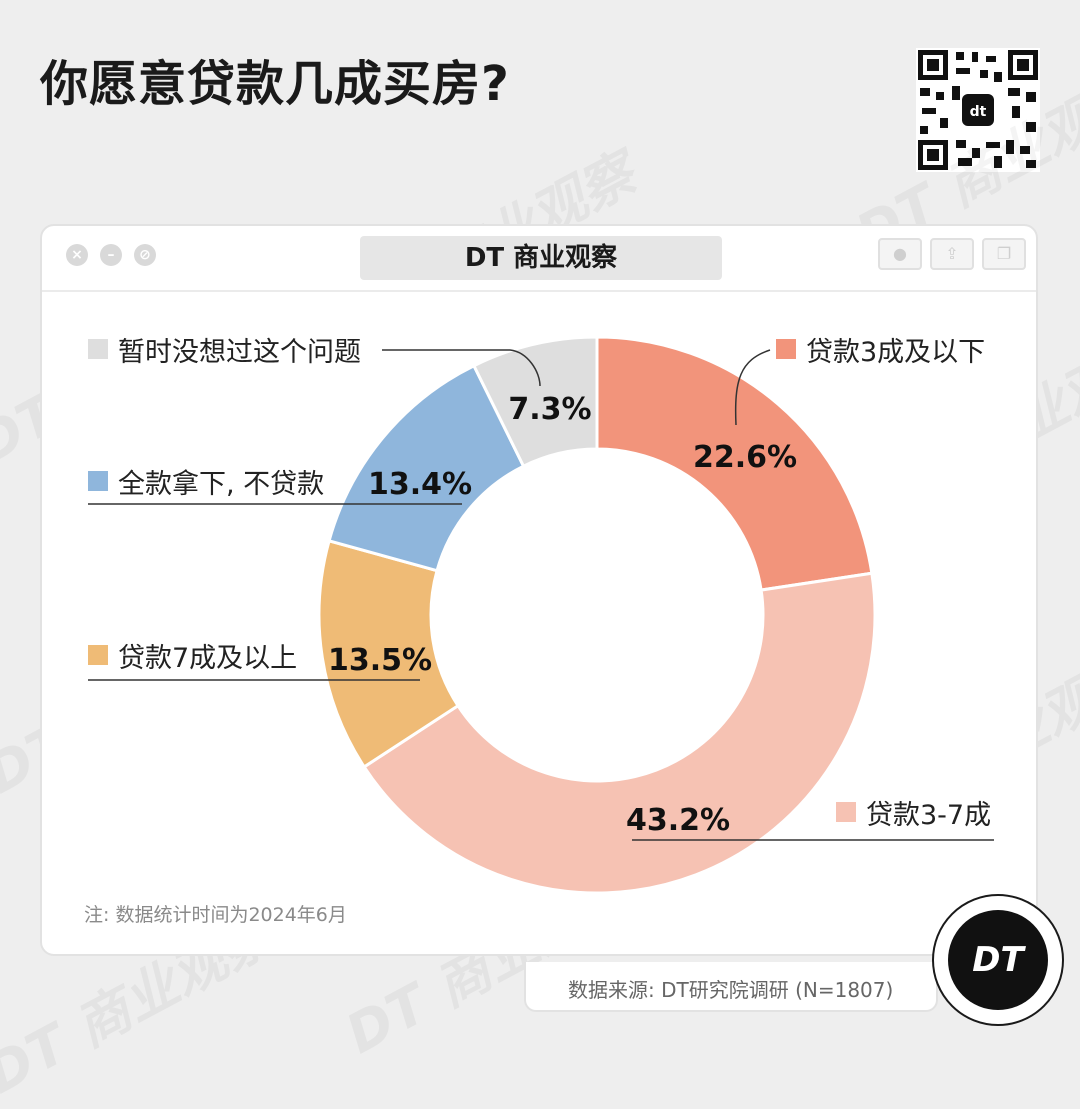 The image size is (1080, 1109). I want to click on chart-note: 注: 数据统计时间为2024年6月, so click(215, 915).